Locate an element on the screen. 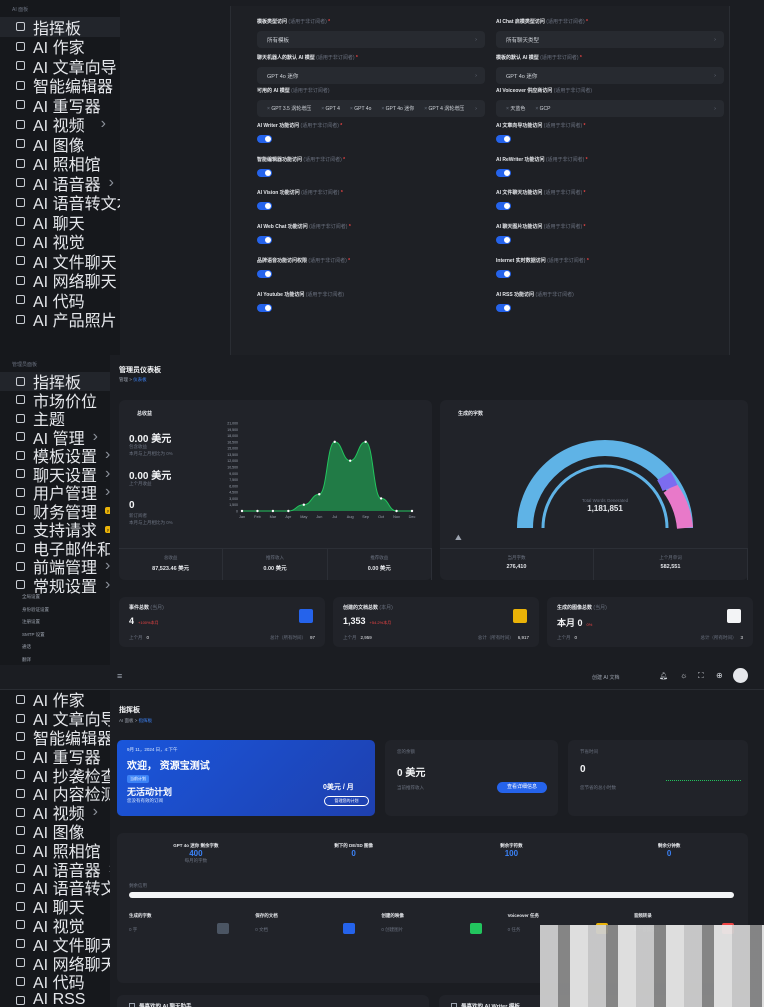 This screenshot has height=1007, width=764. sidebar-item: AI 语音转文本 is located at coordinates (55, 888).